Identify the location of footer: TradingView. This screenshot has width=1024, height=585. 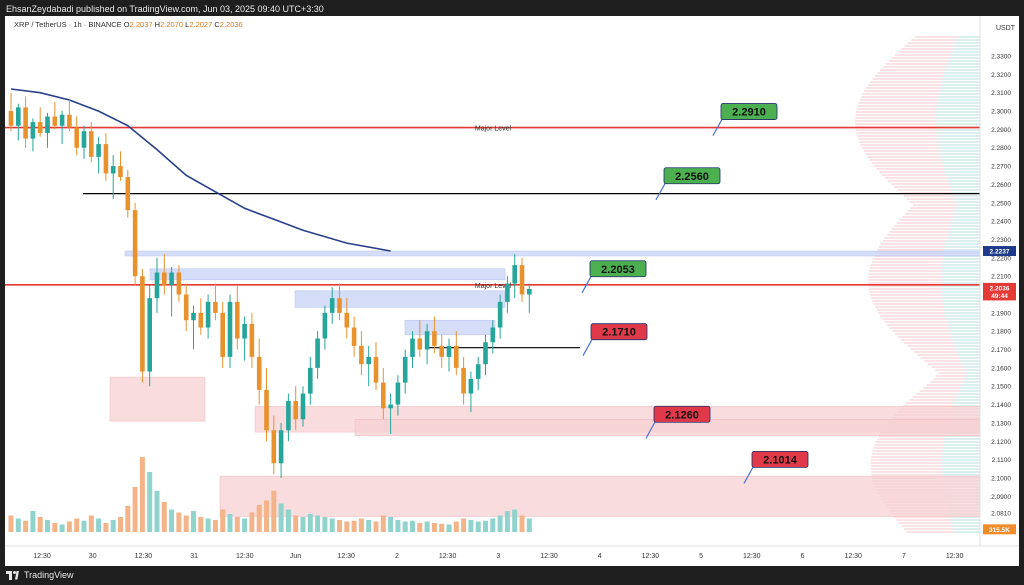
(40, 575).